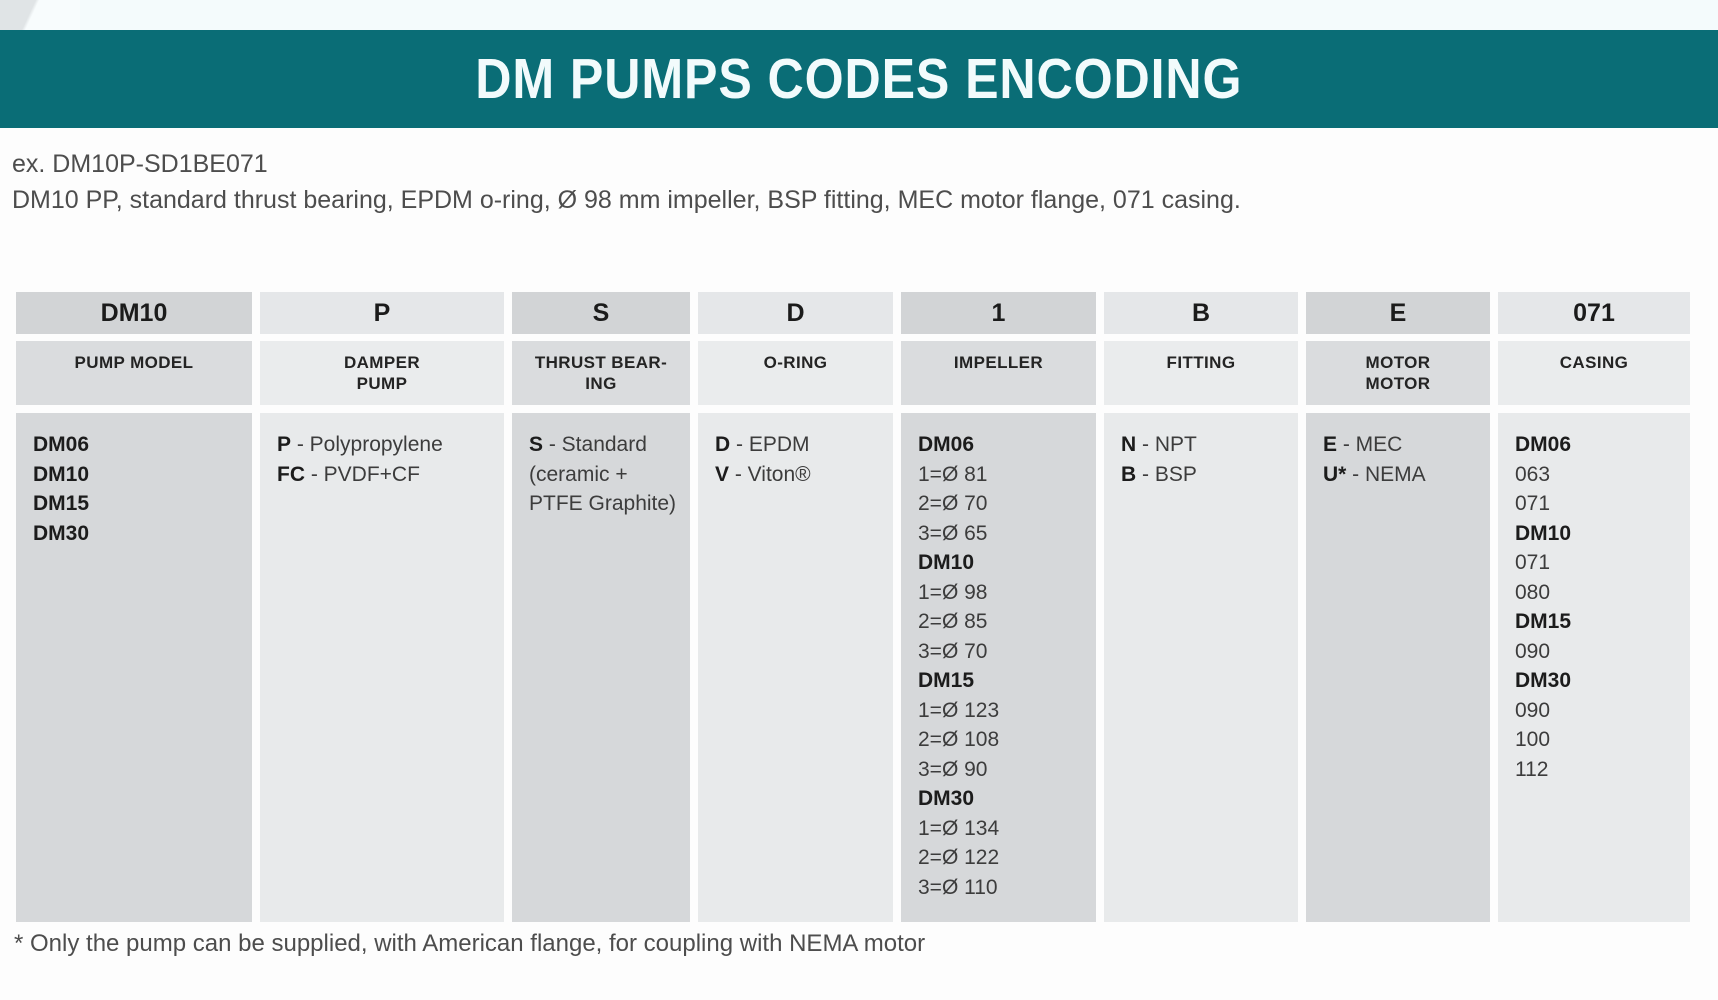  What do you see at coordinates (382, 667) in the screenshot?
I see `body-cell: P - Polypropylene FC - PVDF+CF` at bounding box center [382, 667].